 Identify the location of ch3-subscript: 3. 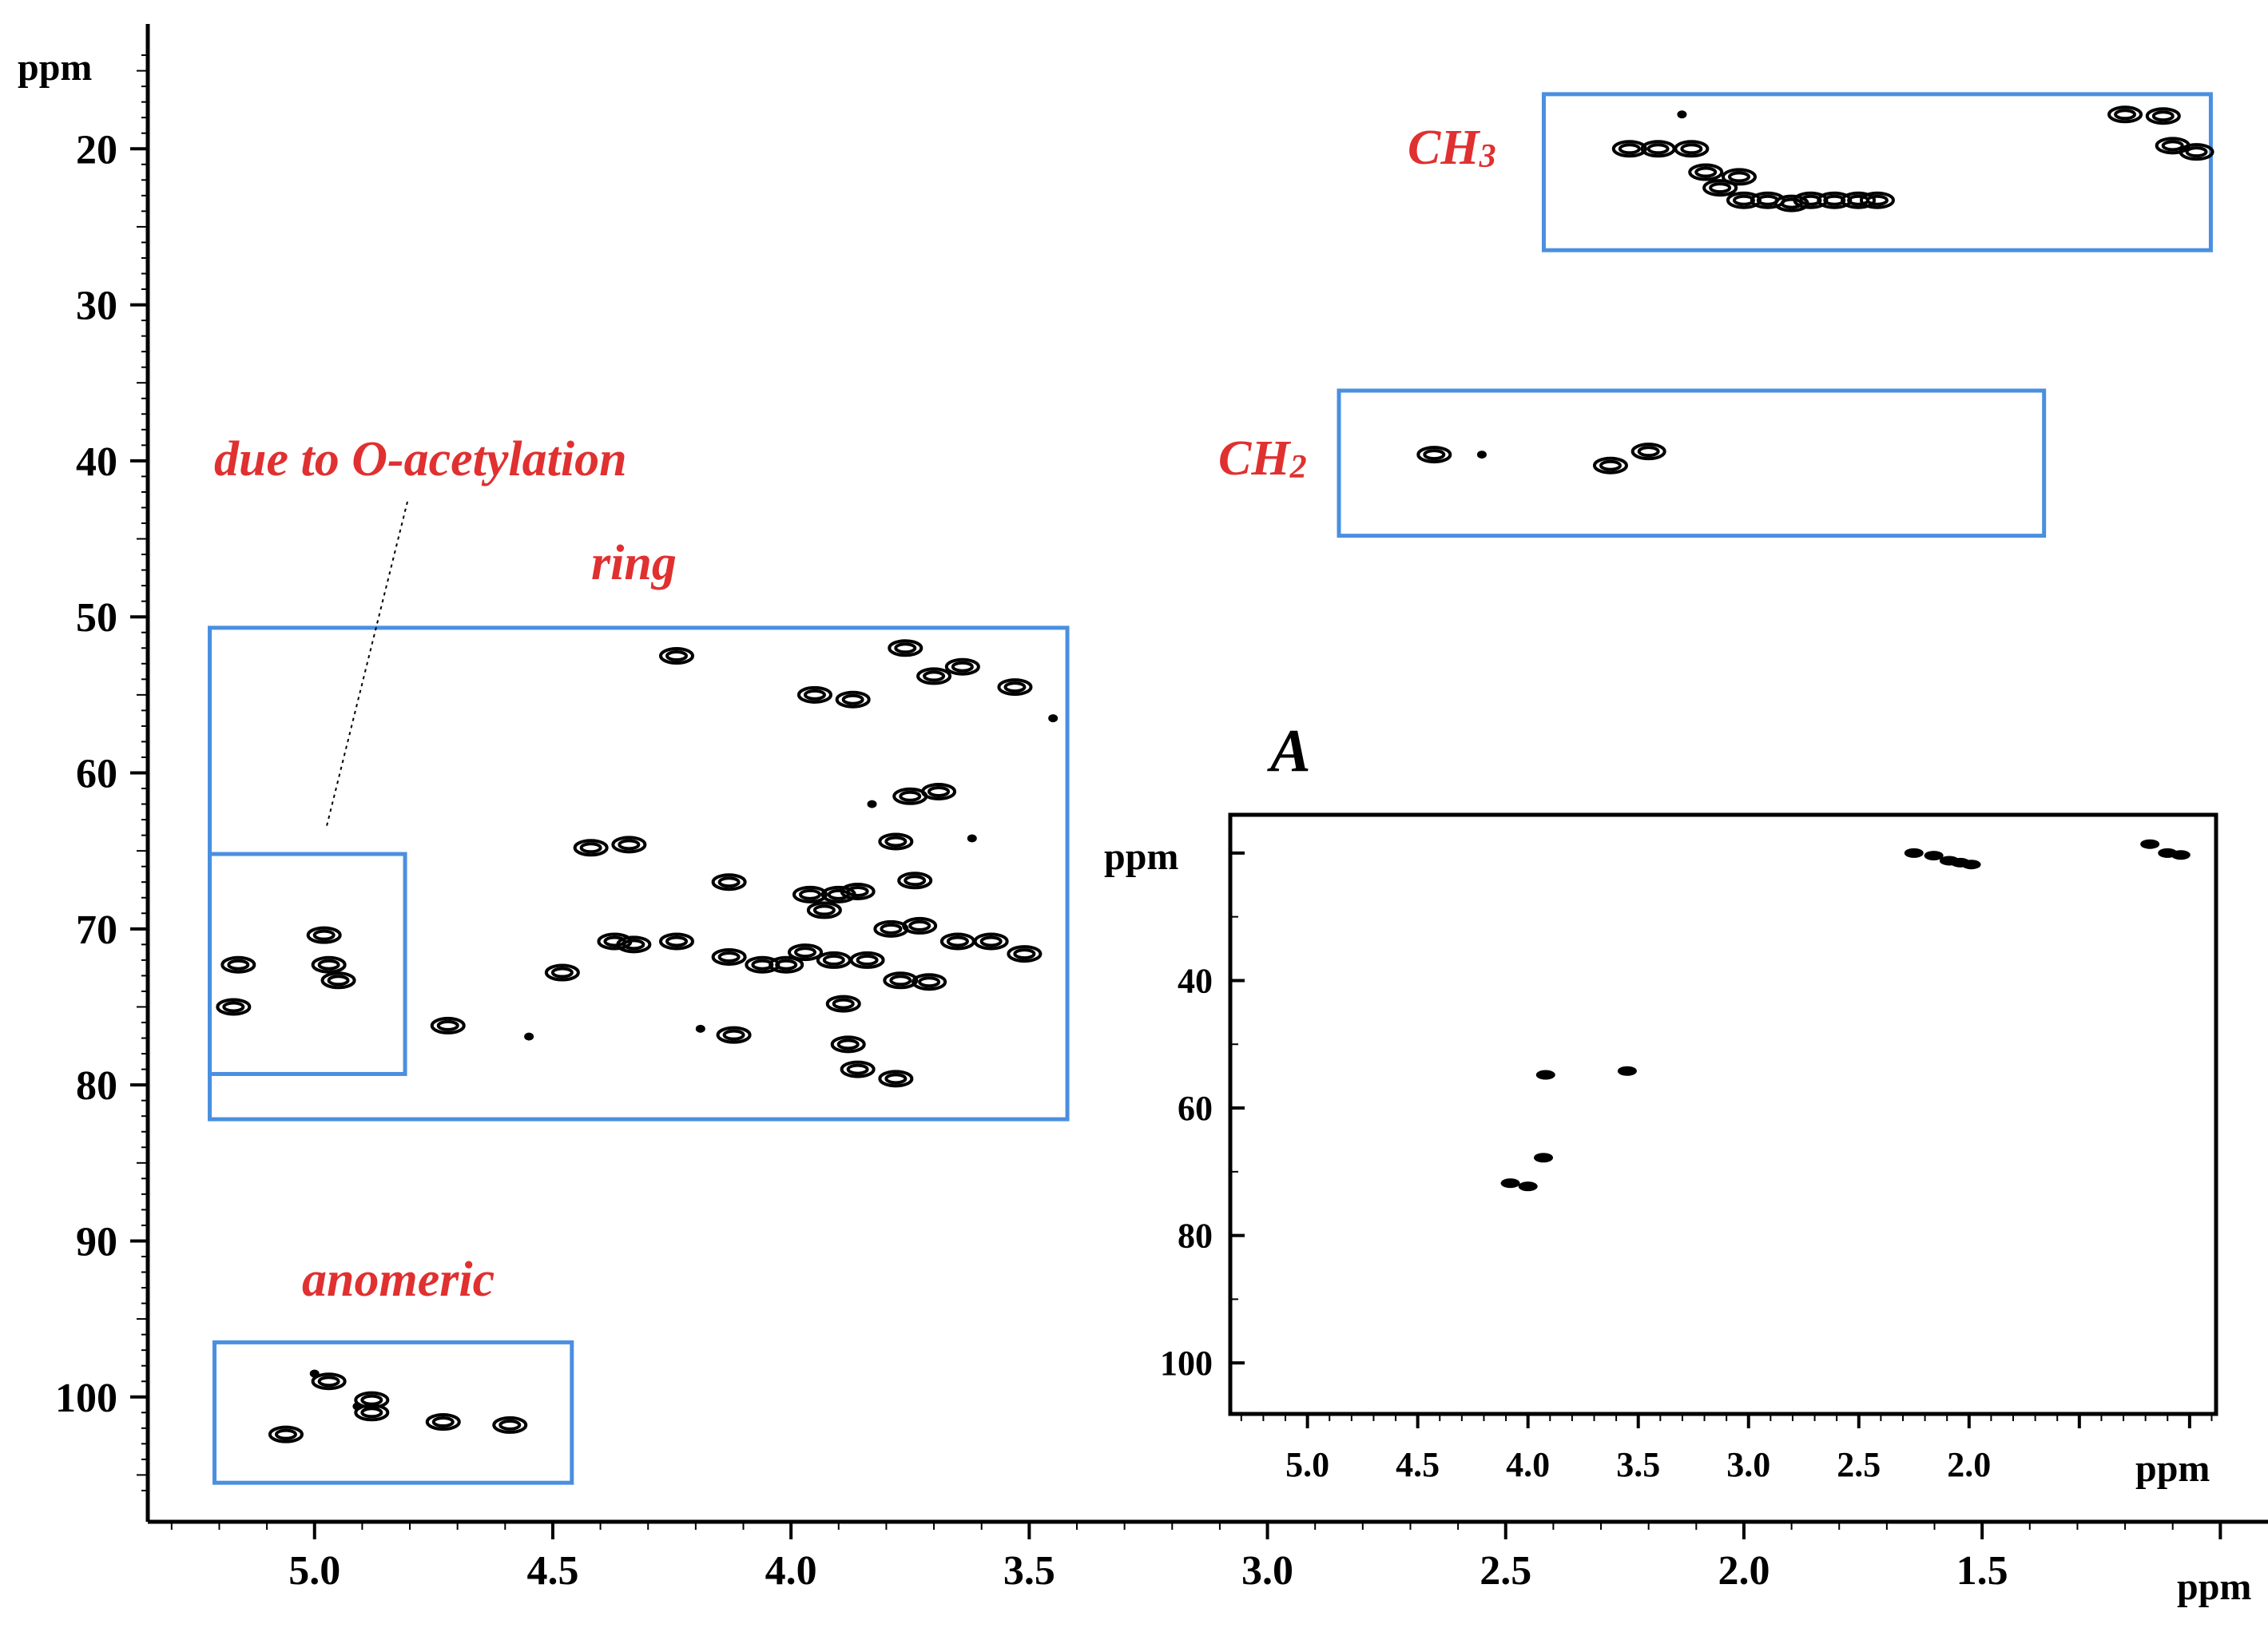
(1487, 156).